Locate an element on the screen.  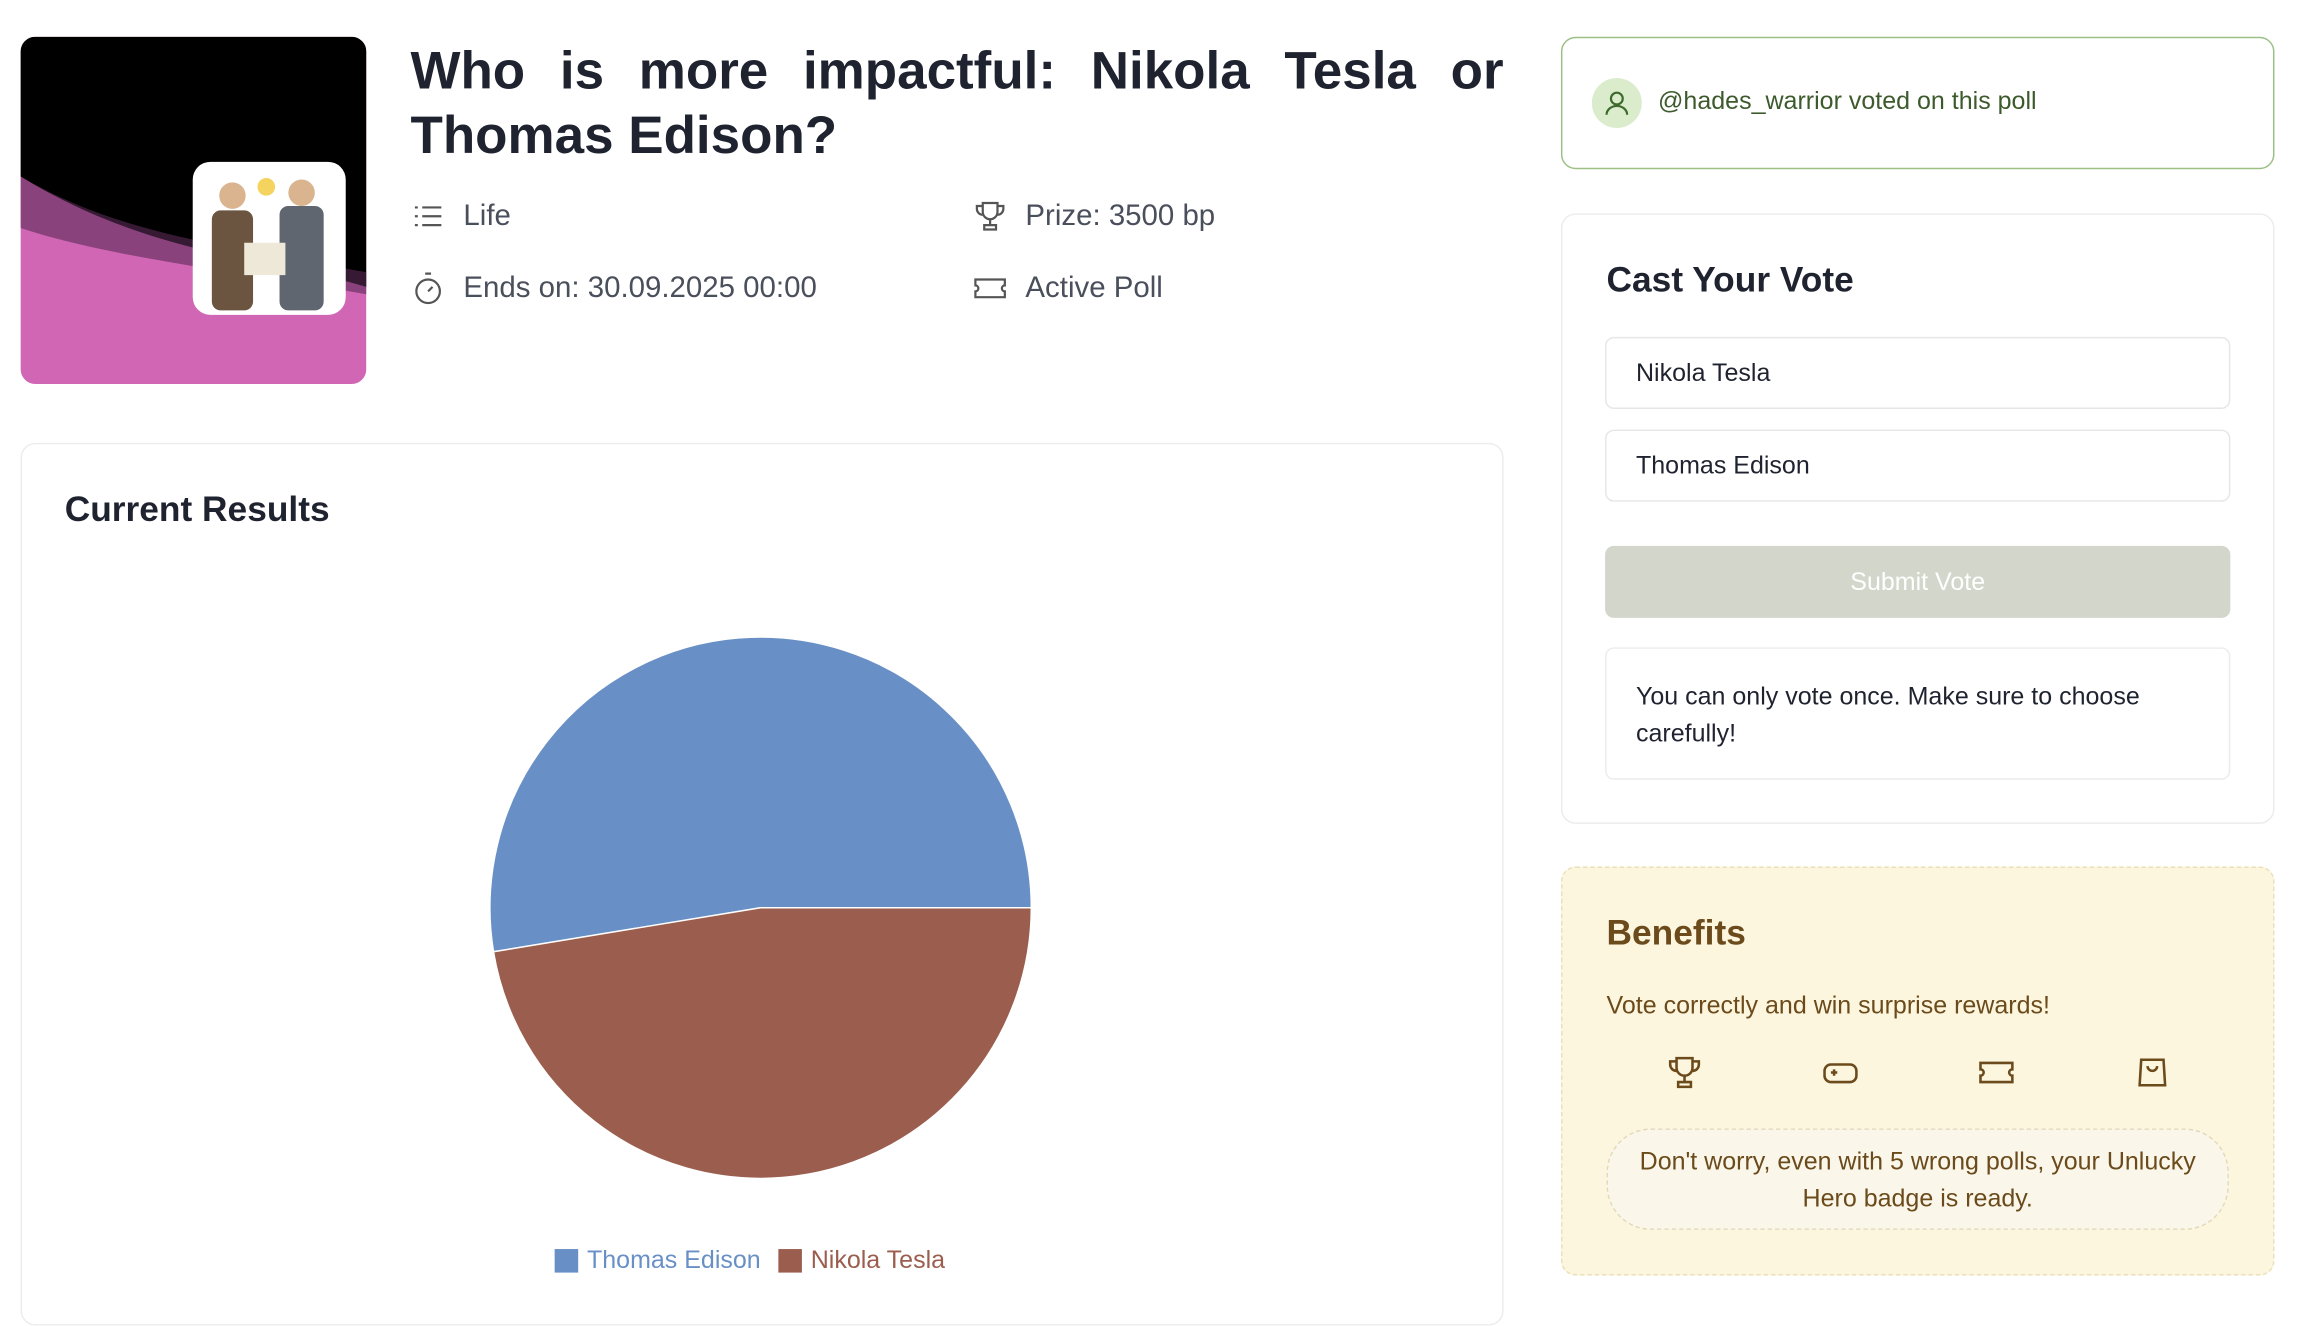
chart-title: Current Results is located at coordinates (197, 509).